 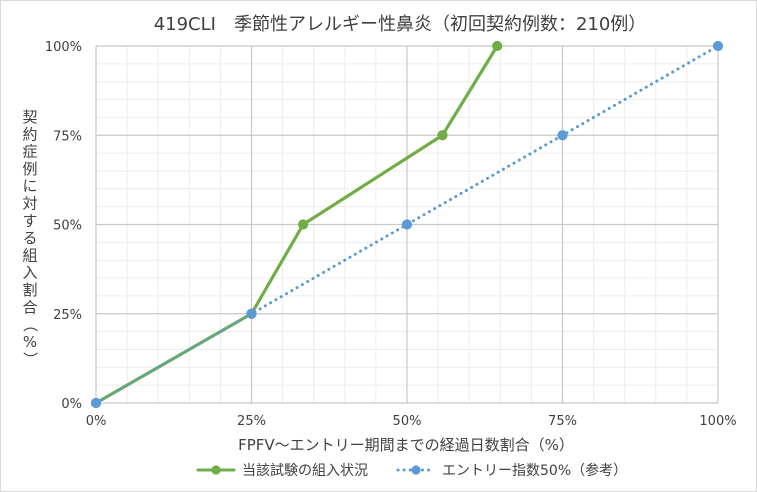 What do you see at coordinates (29, 204) in the screenshot?
I see `y-axis-title-char: 対` at bounding box center [29, 204].